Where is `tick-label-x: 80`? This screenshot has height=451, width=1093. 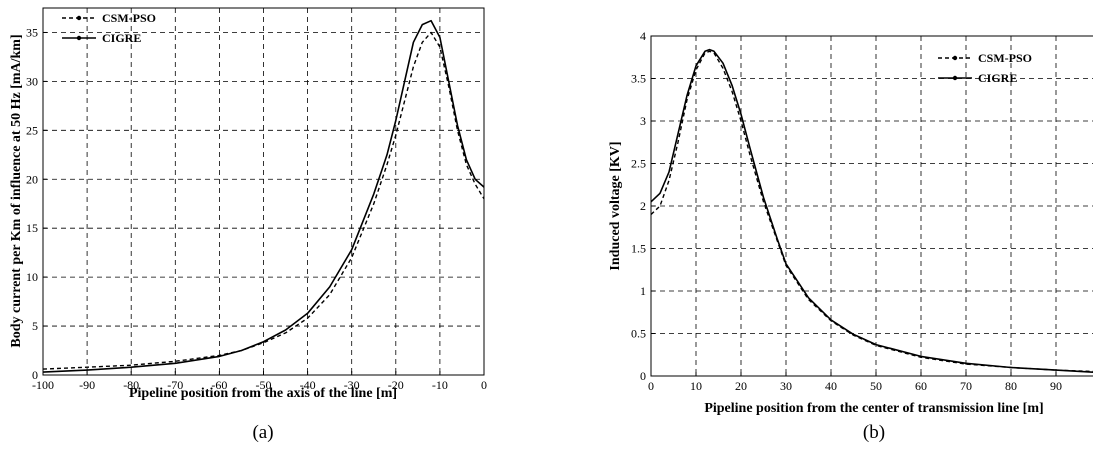
tick-label-x: 80 is located at coordinates (1011, 386).